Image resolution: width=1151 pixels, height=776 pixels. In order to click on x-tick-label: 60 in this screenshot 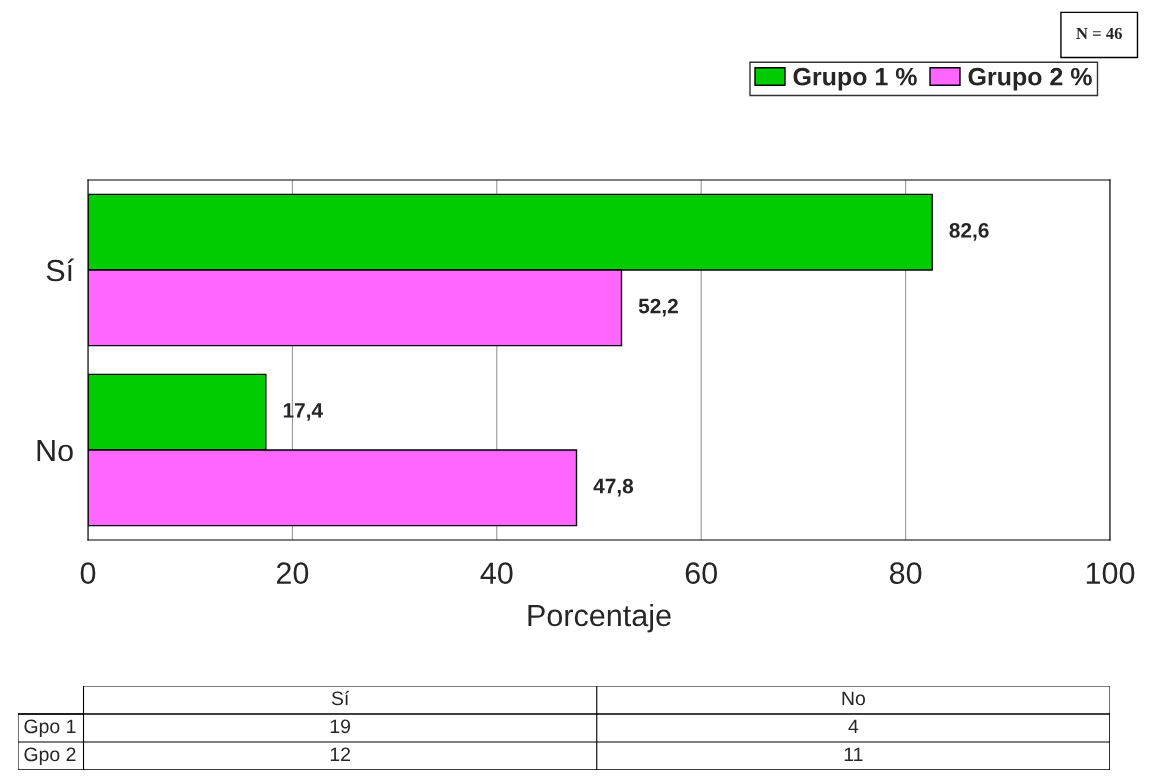, I will do `click(701, 573)`.